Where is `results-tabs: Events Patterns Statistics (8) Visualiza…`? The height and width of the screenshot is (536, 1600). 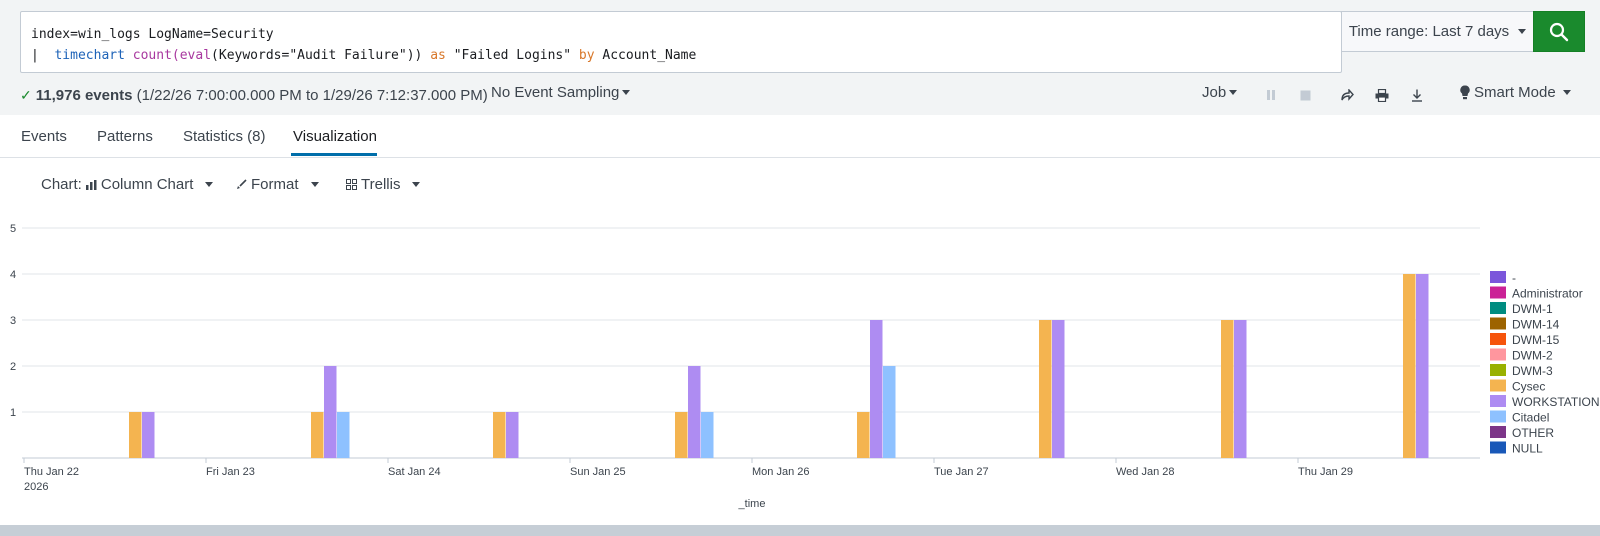 results-tabs: Events Patterns Statistics (8) Visualiza… is located at coordinates (800, 136).